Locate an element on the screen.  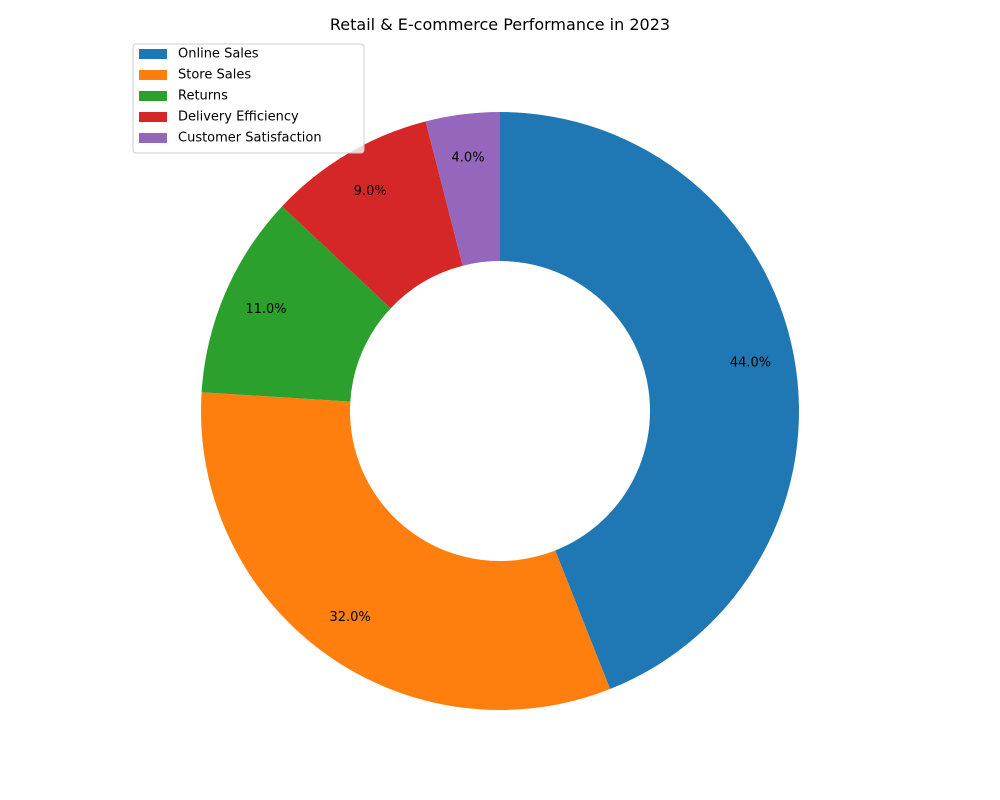
legend-label-customer-satisfaction: Customer Satisfaction is located at coordinates (250, 138).